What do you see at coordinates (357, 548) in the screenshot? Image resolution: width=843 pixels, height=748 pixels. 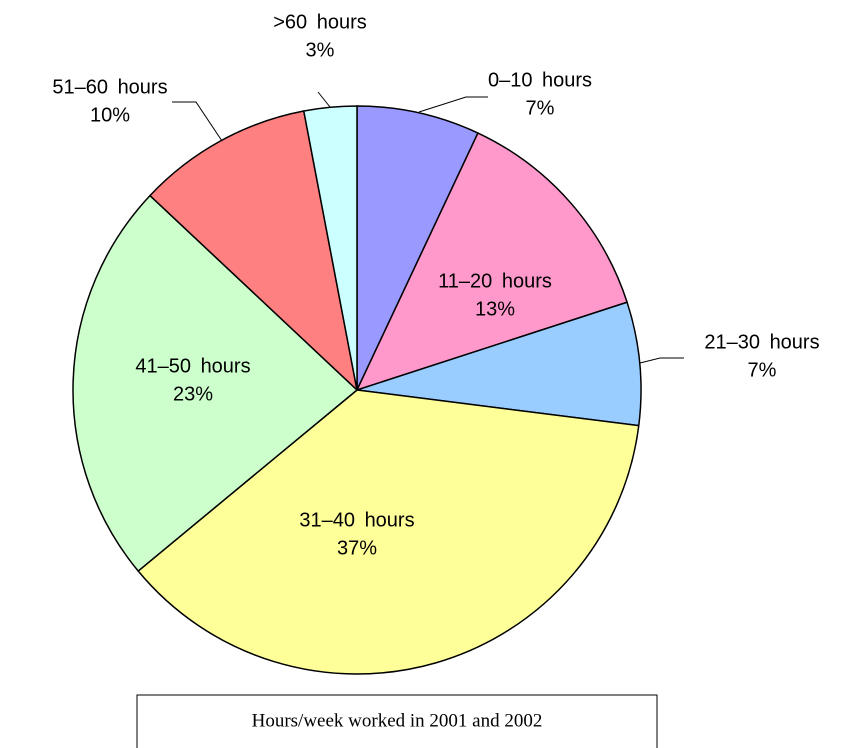 I see `slice-value-label: 37%` at bounding box center [357, 548].